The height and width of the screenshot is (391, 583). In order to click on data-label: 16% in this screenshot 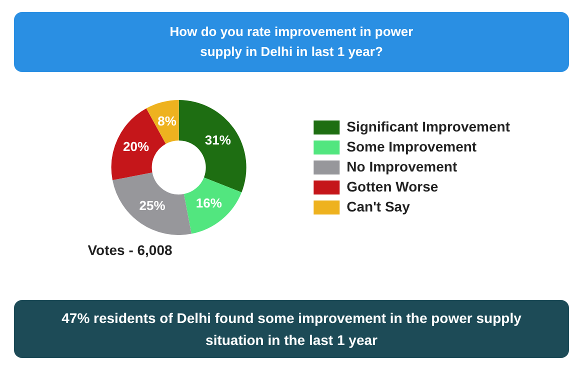, I will do `click(209, 202)`.